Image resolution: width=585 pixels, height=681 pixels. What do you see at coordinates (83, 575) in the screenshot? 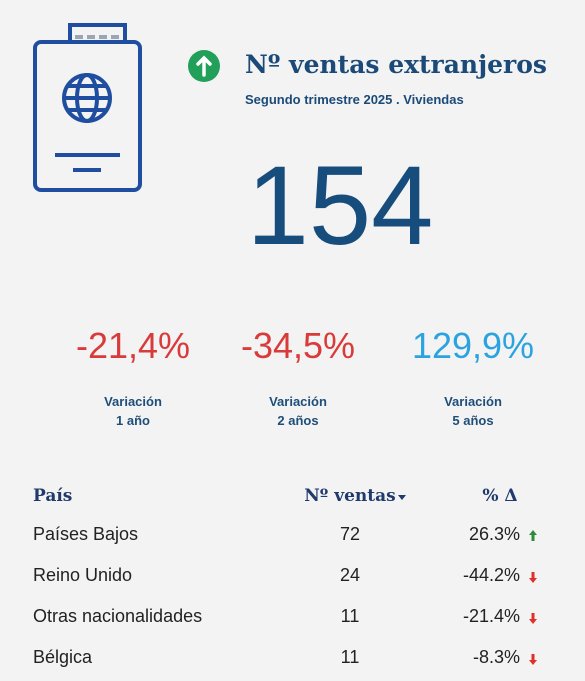
I see `table-cell: Reino Unido` at bounding box center [83, 575].